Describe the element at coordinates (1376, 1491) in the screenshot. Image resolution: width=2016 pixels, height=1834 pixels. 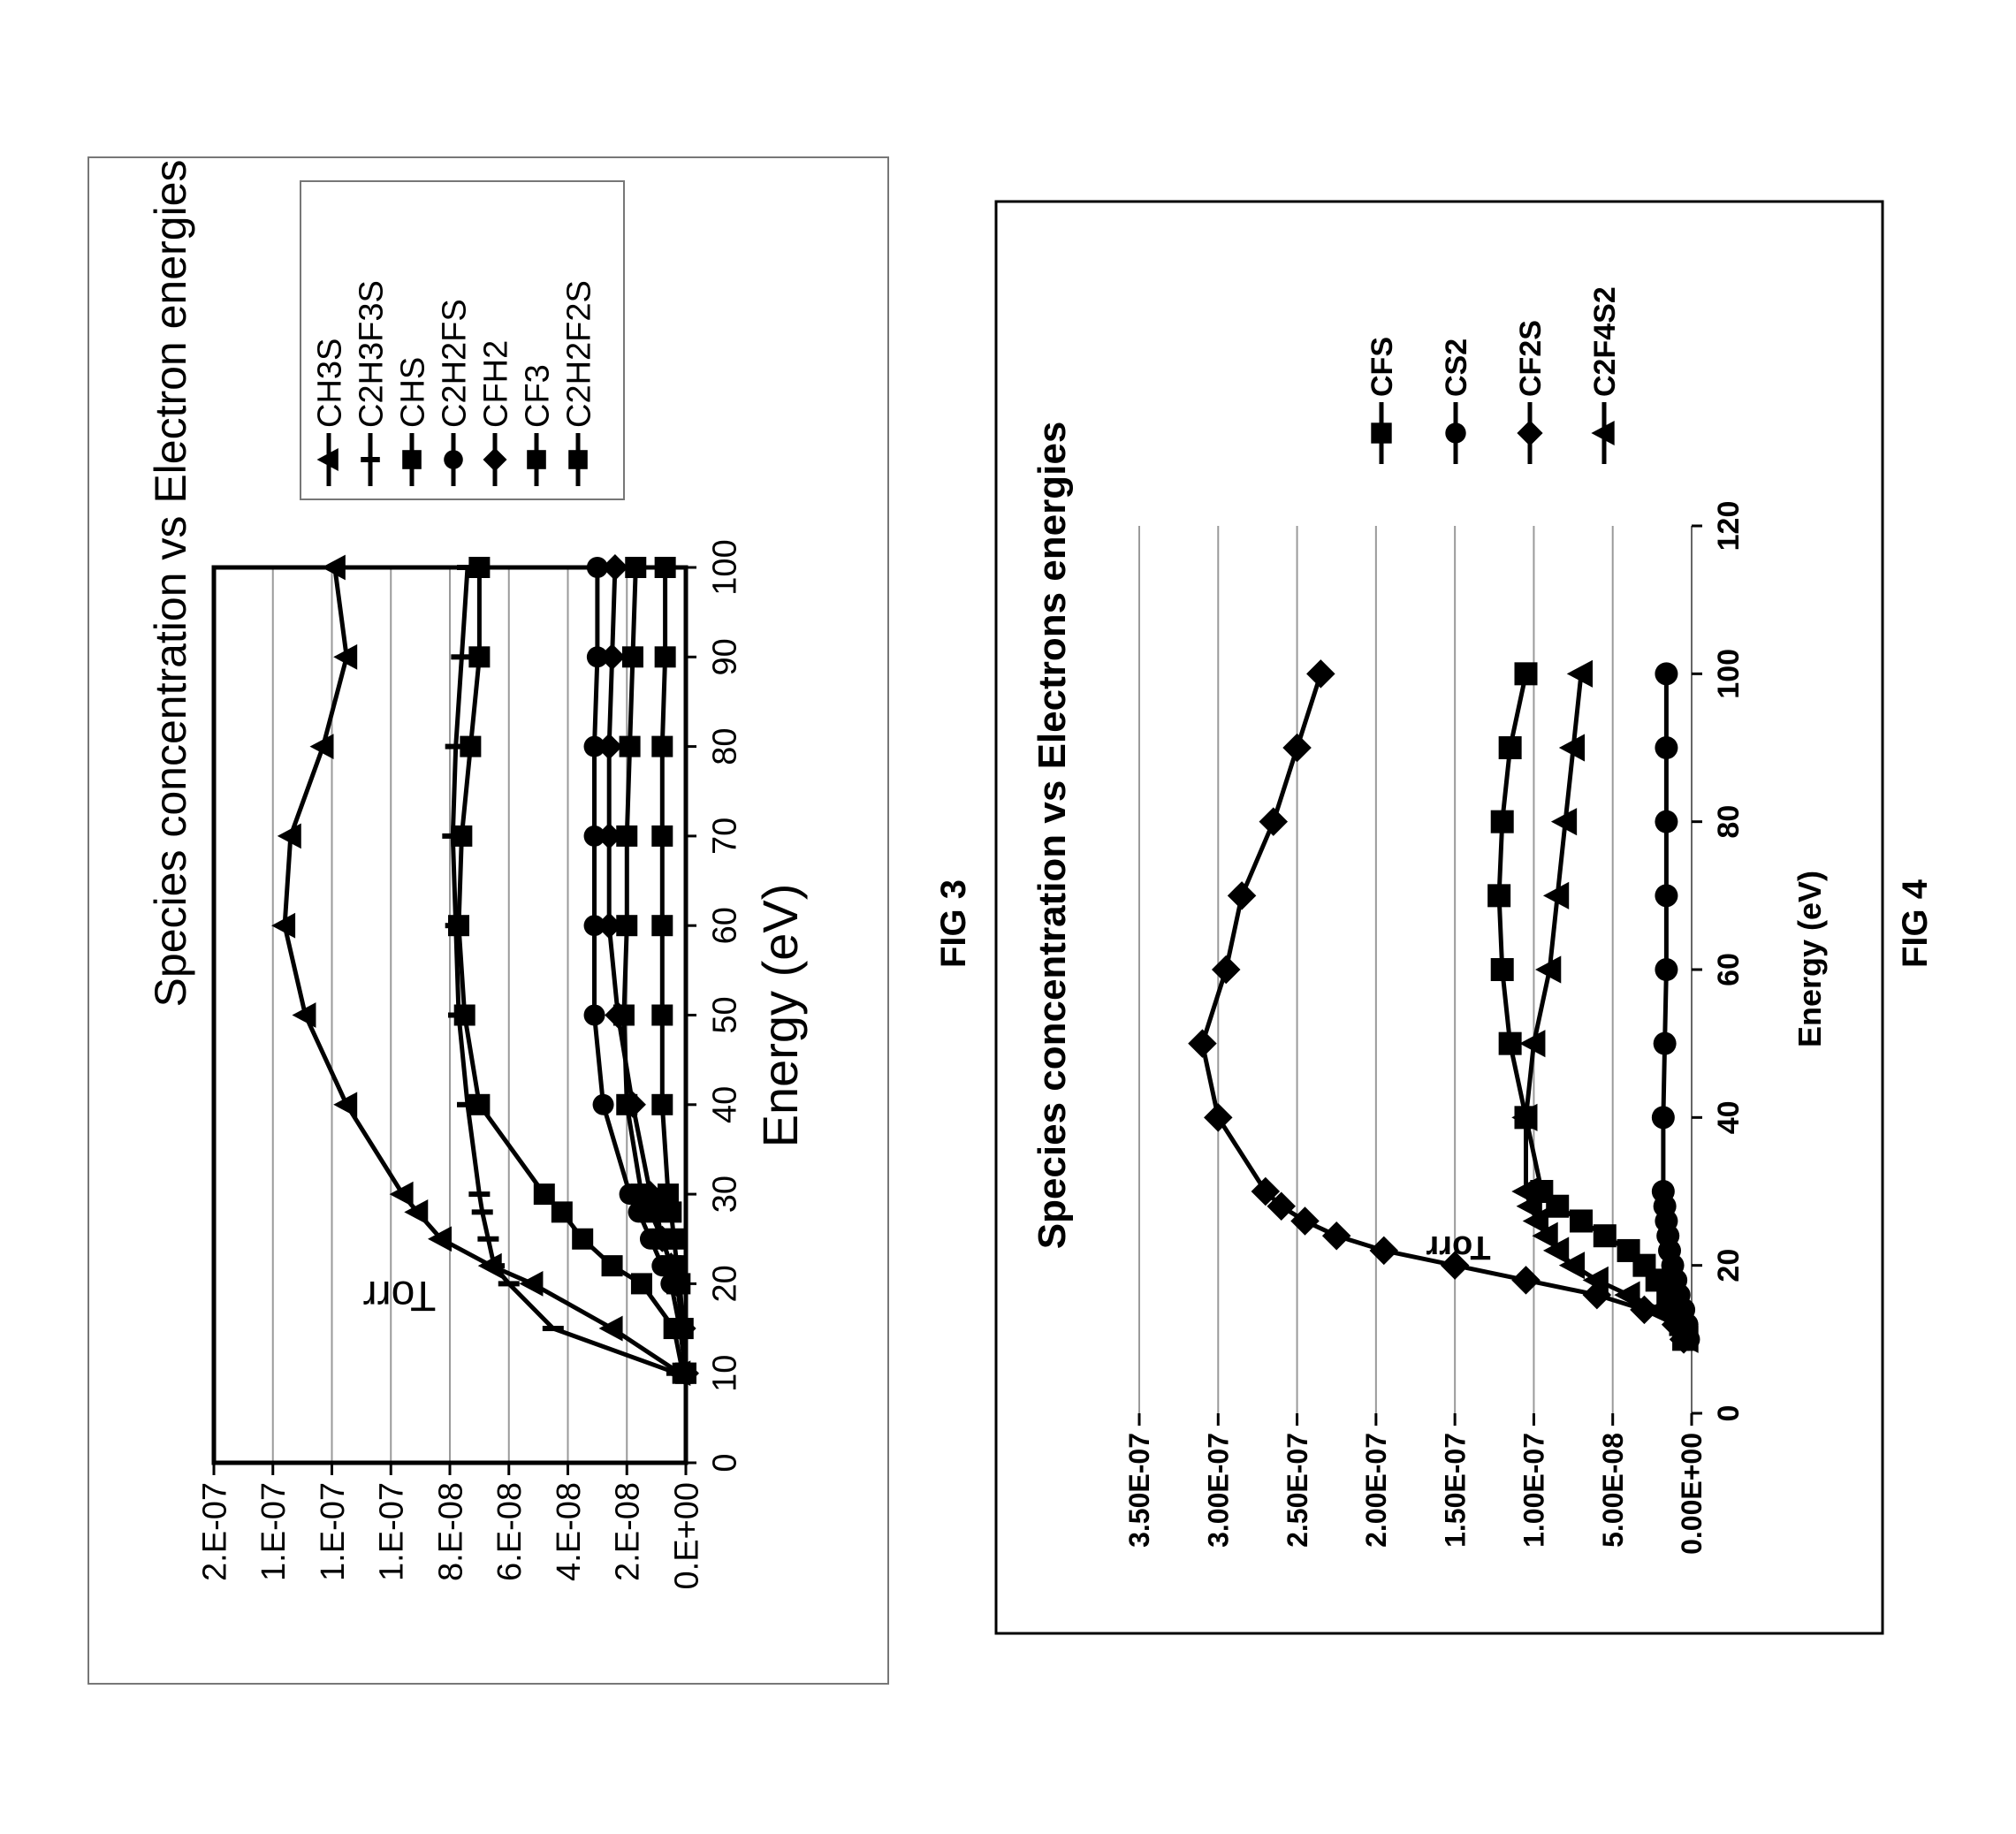
I see `f4-y-tick-label: 2.00E-07` at that location.